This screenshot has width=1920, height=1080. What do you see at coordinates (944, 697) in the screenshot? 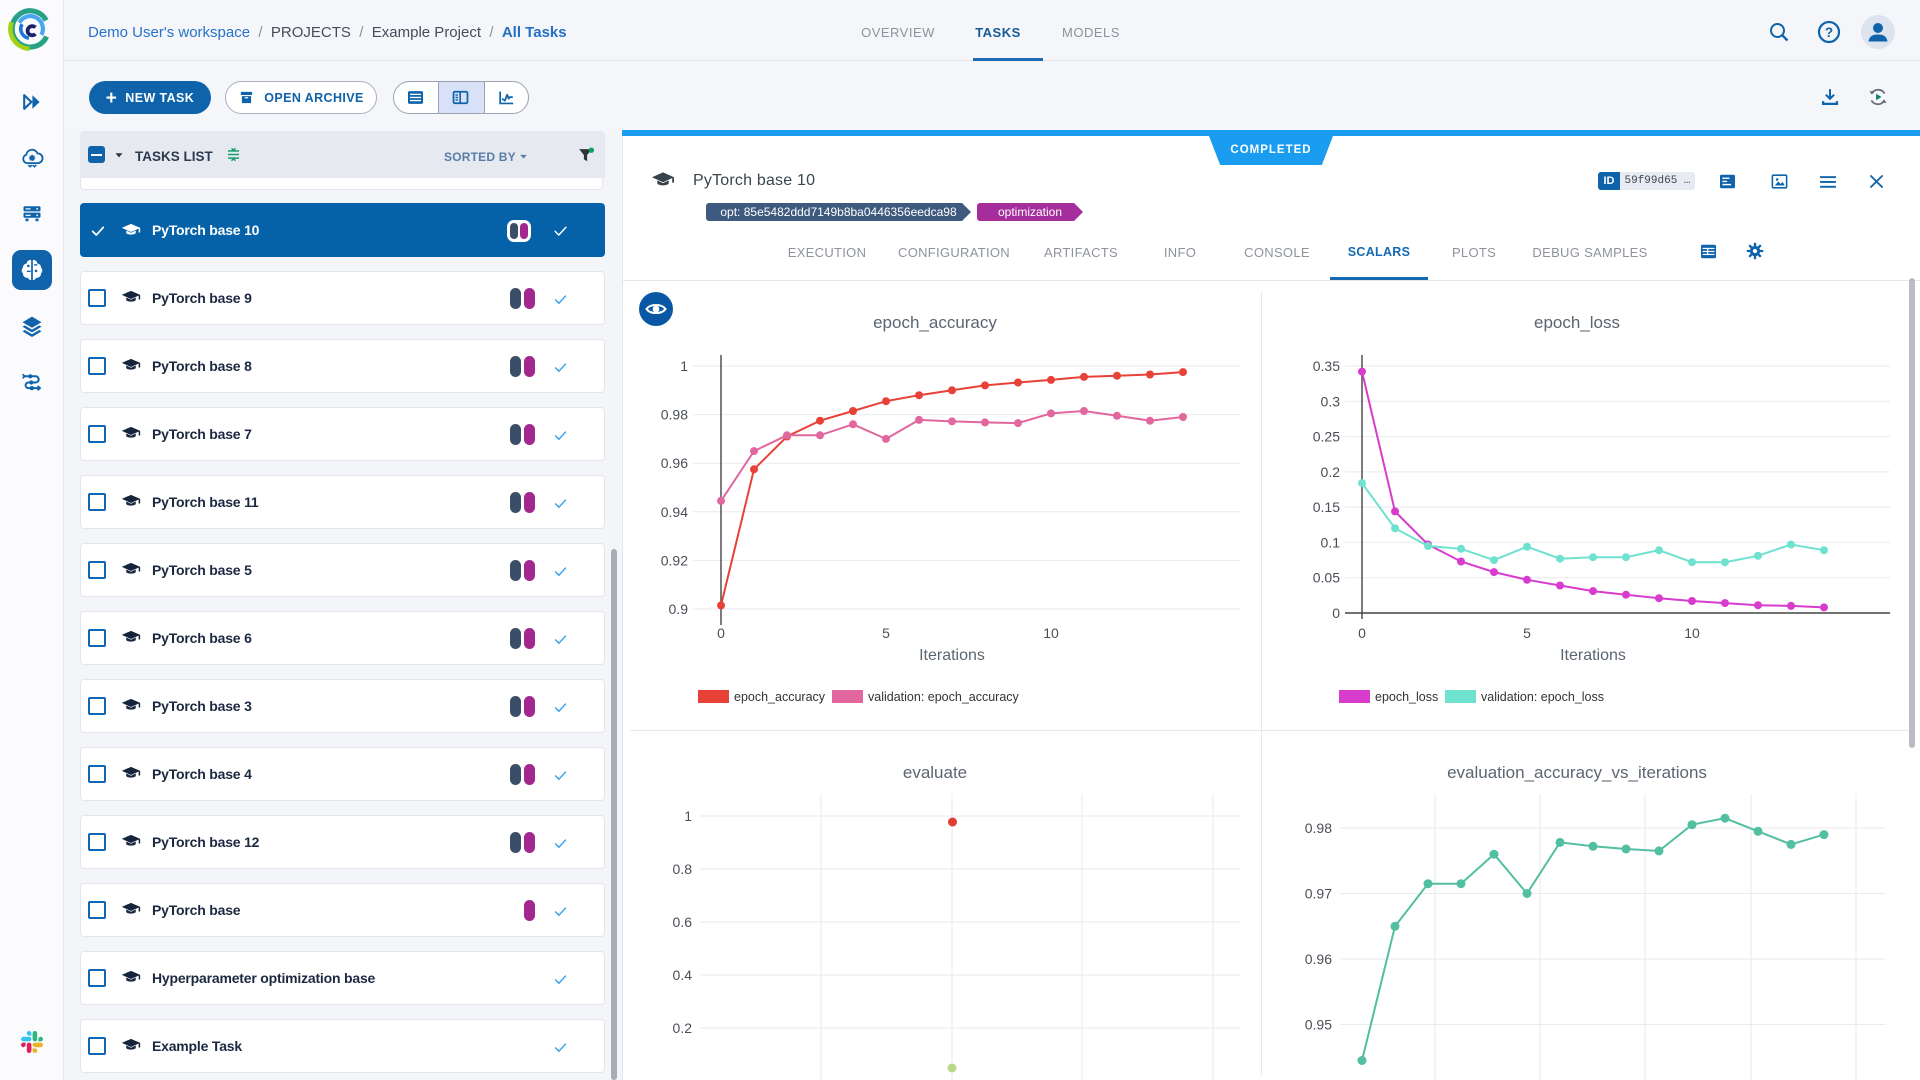
I see `svg-text: validation: epoch_accuracy` at bounding box center [944, 697].